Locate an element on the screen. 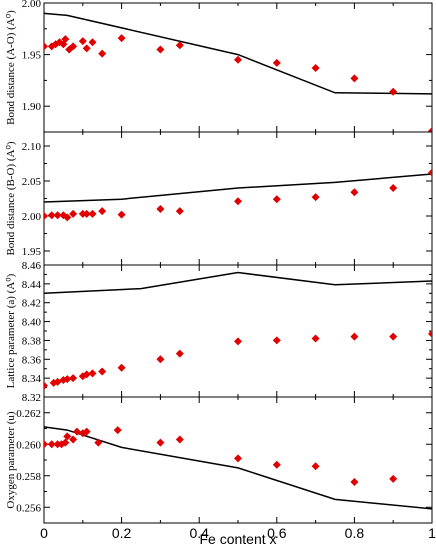 The height and width of the screenshot is (545, 436). y-tick-label: 2.10 is located at coordinates (32, 147).